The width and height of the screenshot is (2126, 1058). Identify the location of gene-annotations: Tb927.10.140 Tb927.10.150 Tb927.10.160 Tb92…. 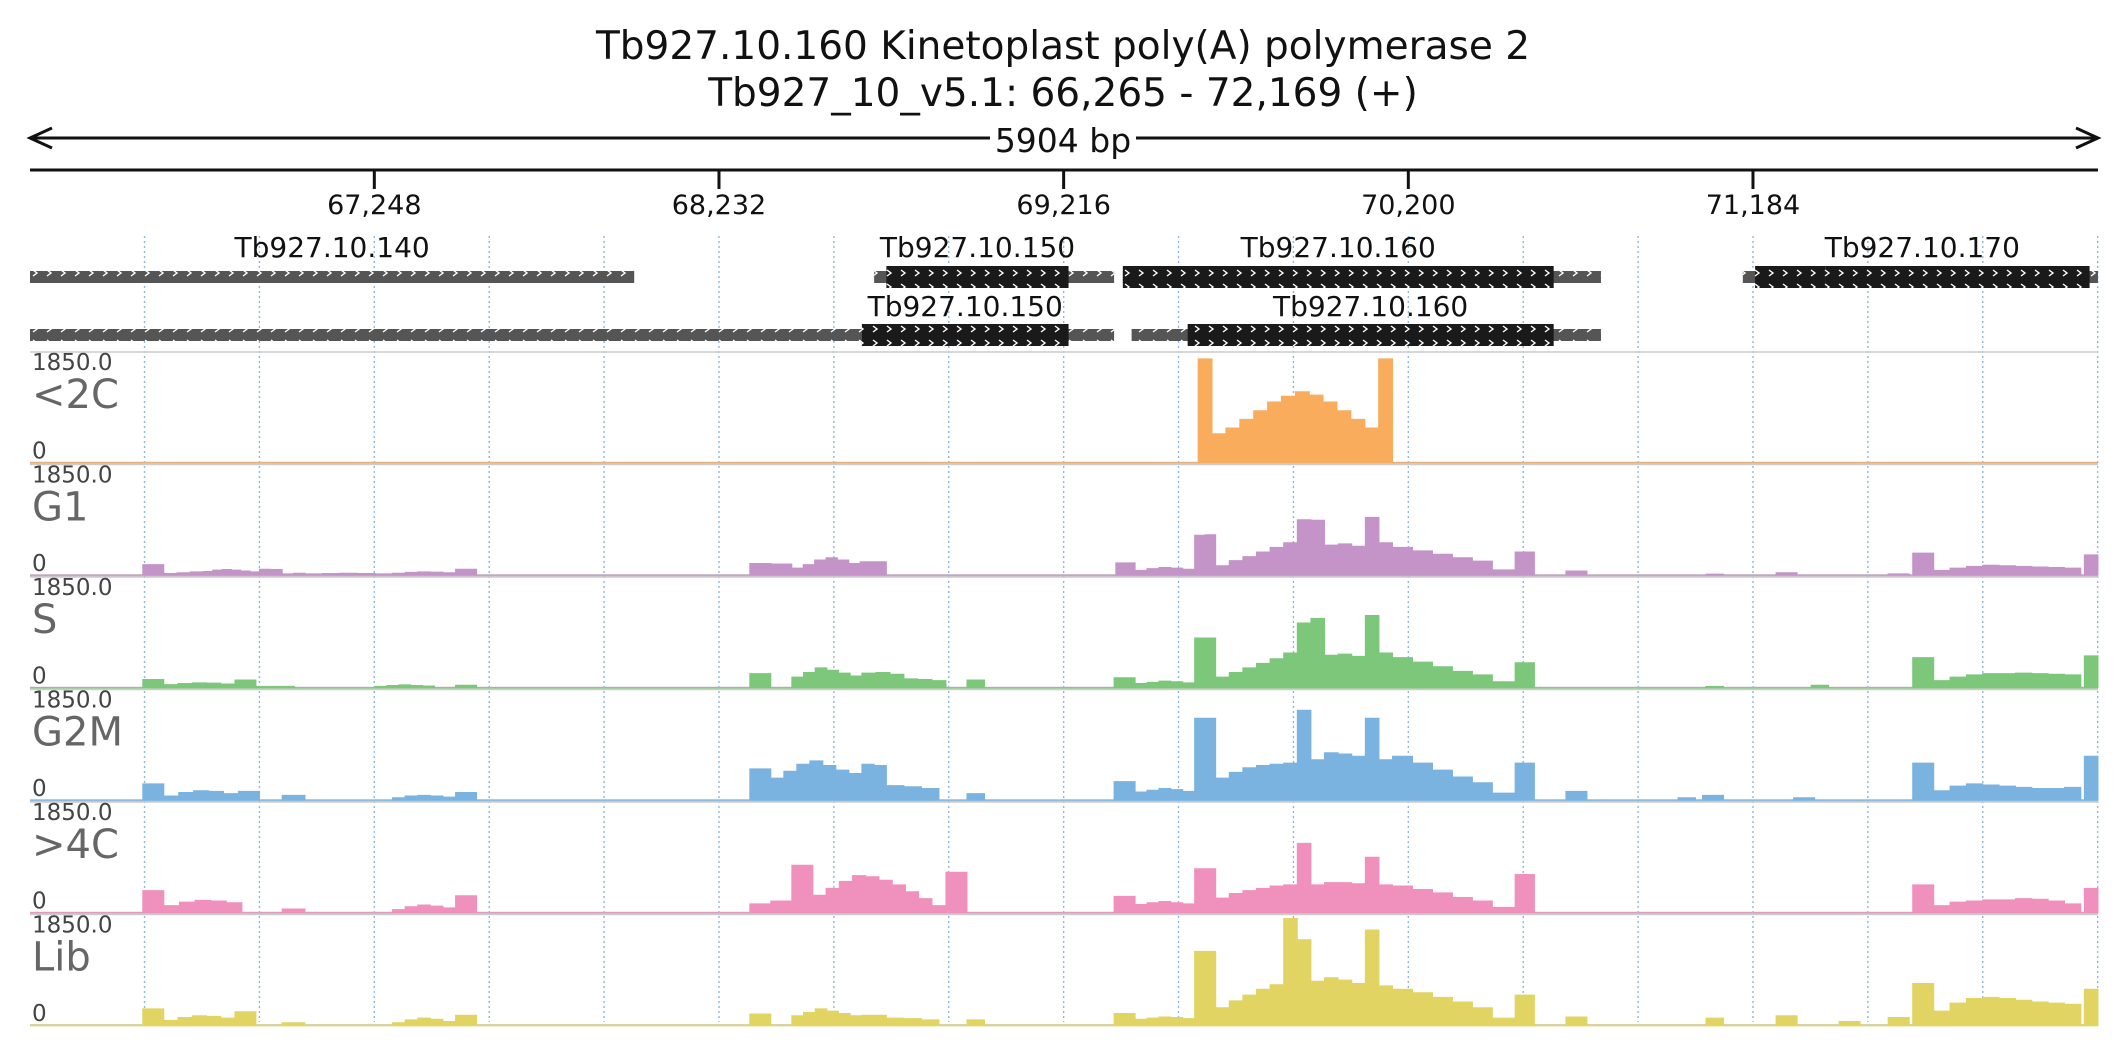
(1064, 288).